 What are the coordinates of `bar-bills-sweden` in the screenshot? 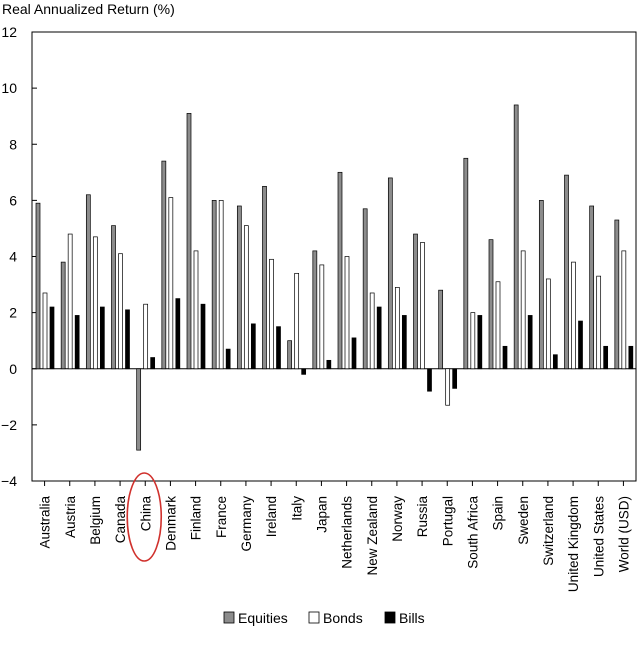 It's located at (530, 342).